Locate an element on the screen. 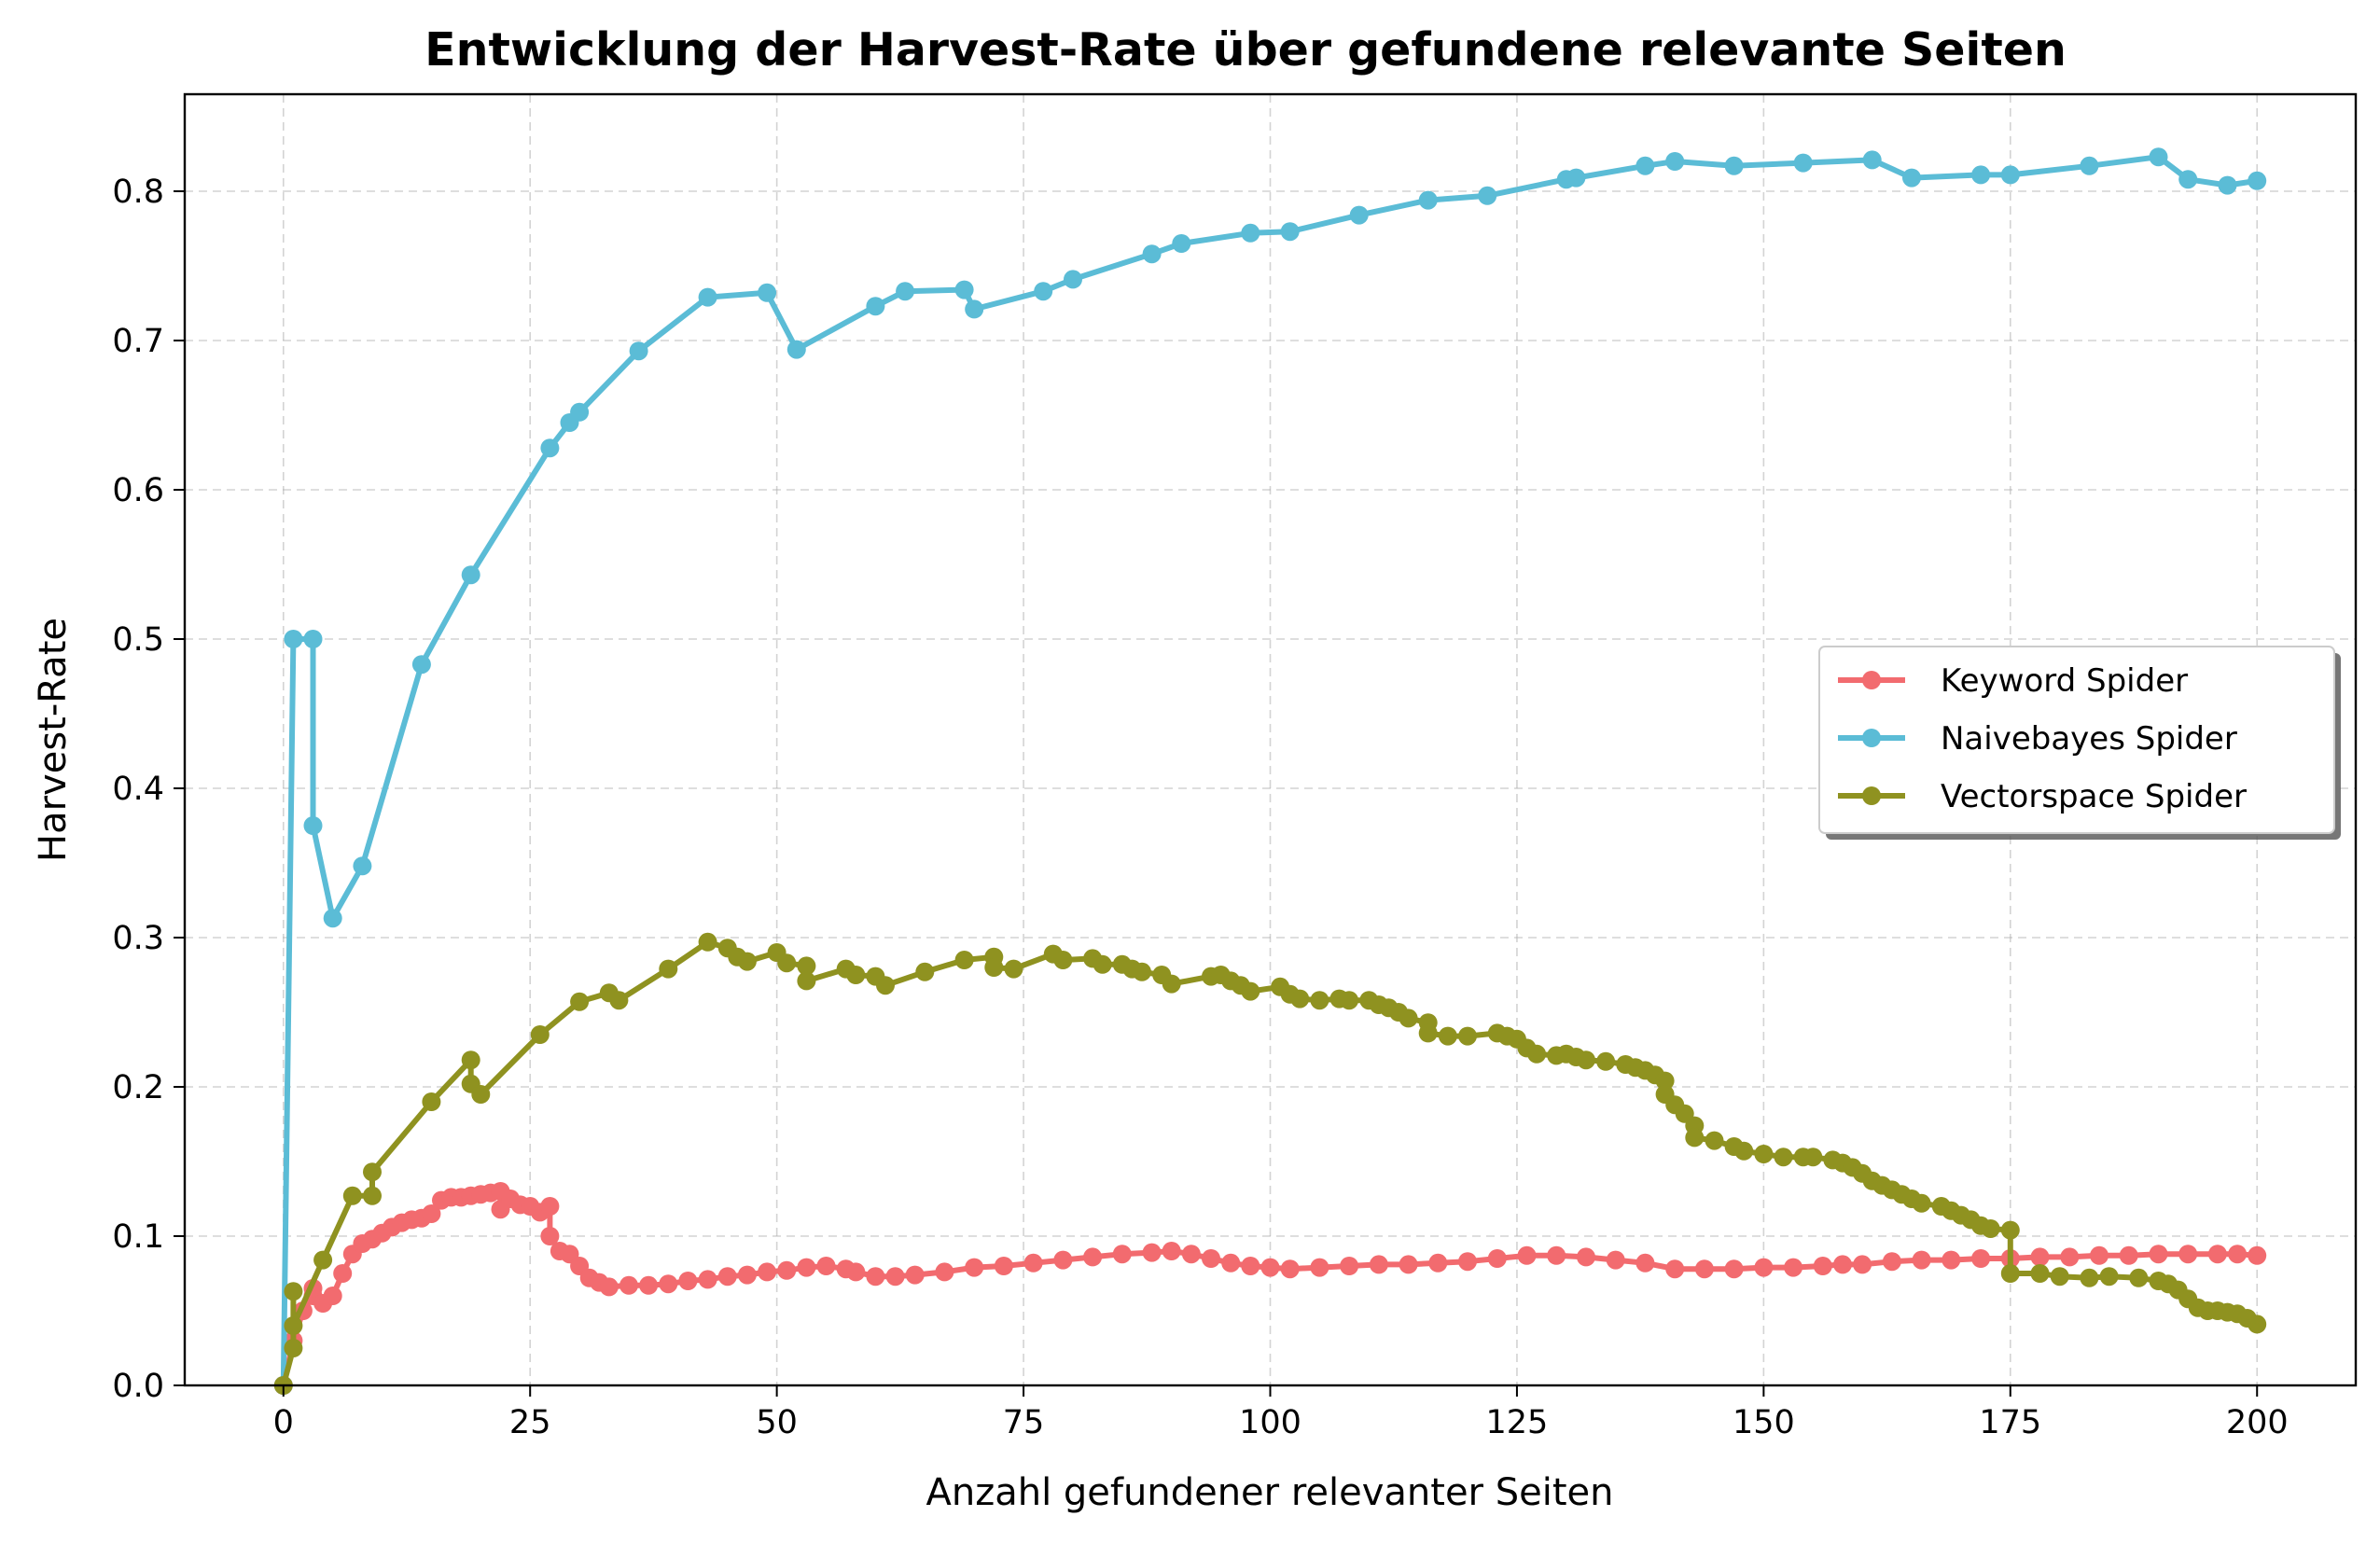  legend-marker-keyword-spider is located at coordinates (1871, 680).